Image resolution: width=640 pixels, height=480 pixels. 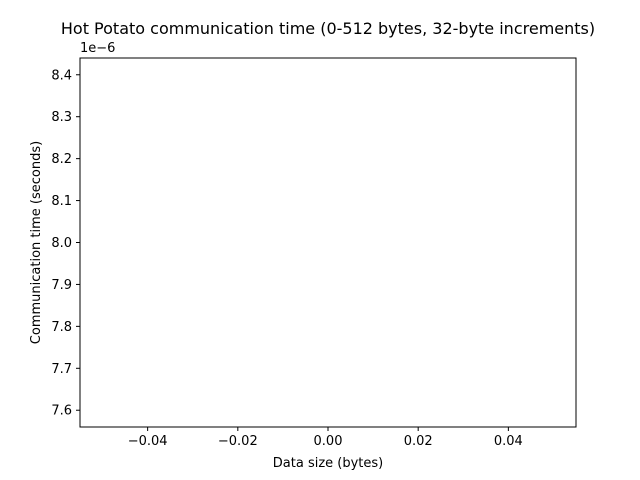 I want to click on y-tick-label: 8.3, so click(x=61, y=117).